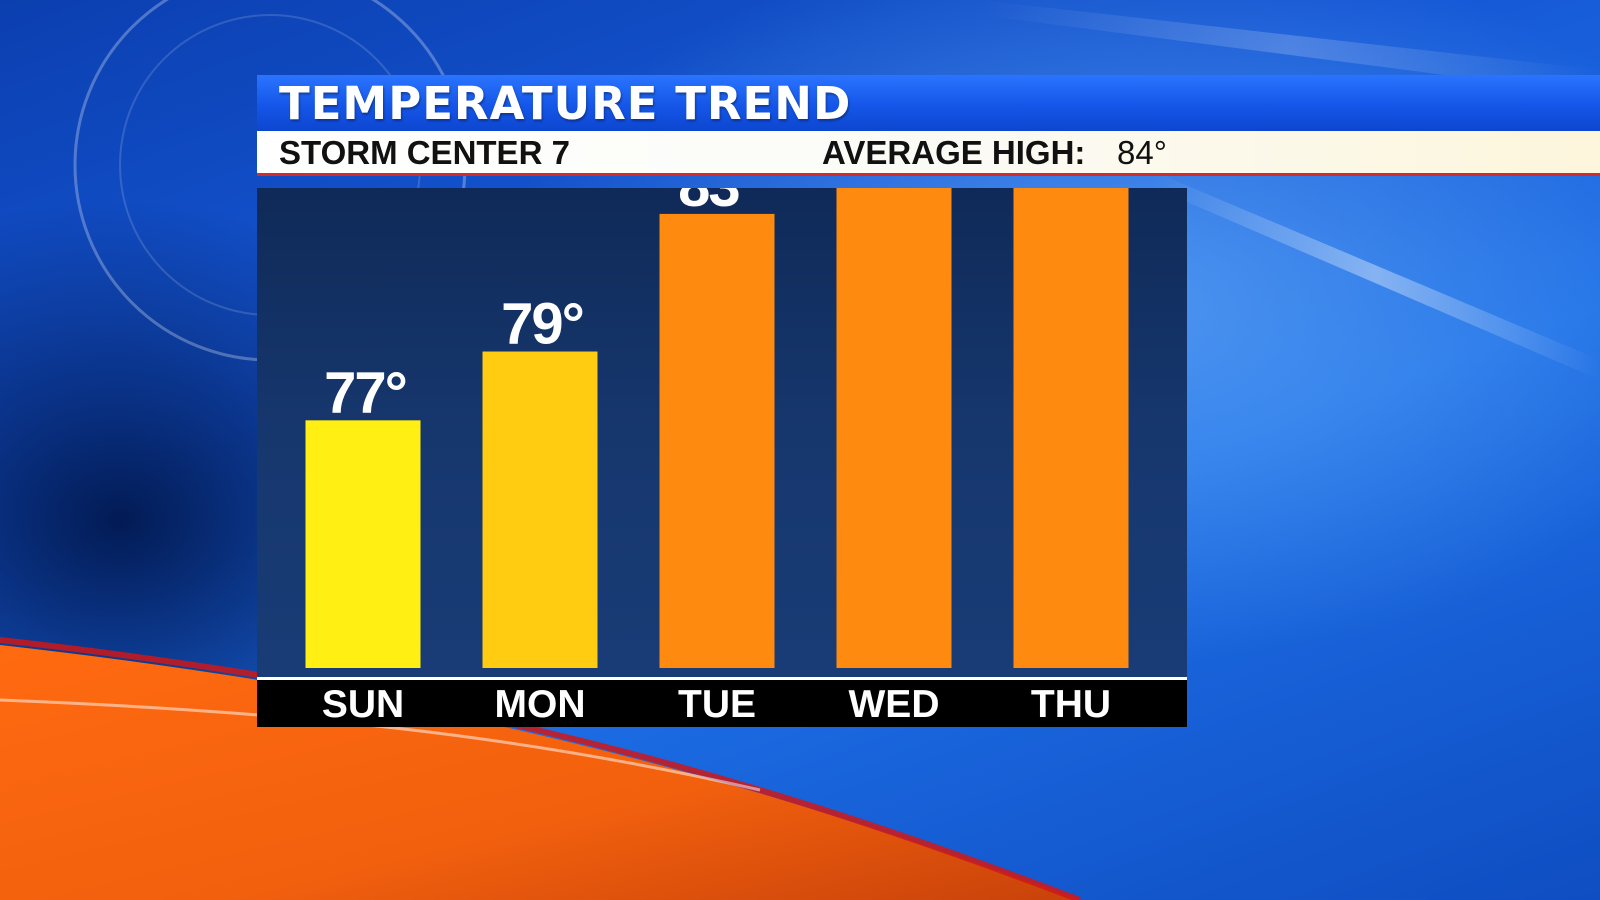 The height and width of the screenshot is (900, 1600). What do you see at coordinates (928, 103) in the screenshot?
I see `title-bar: TEMPERATURE TREND` at bounding box center [928, 103].